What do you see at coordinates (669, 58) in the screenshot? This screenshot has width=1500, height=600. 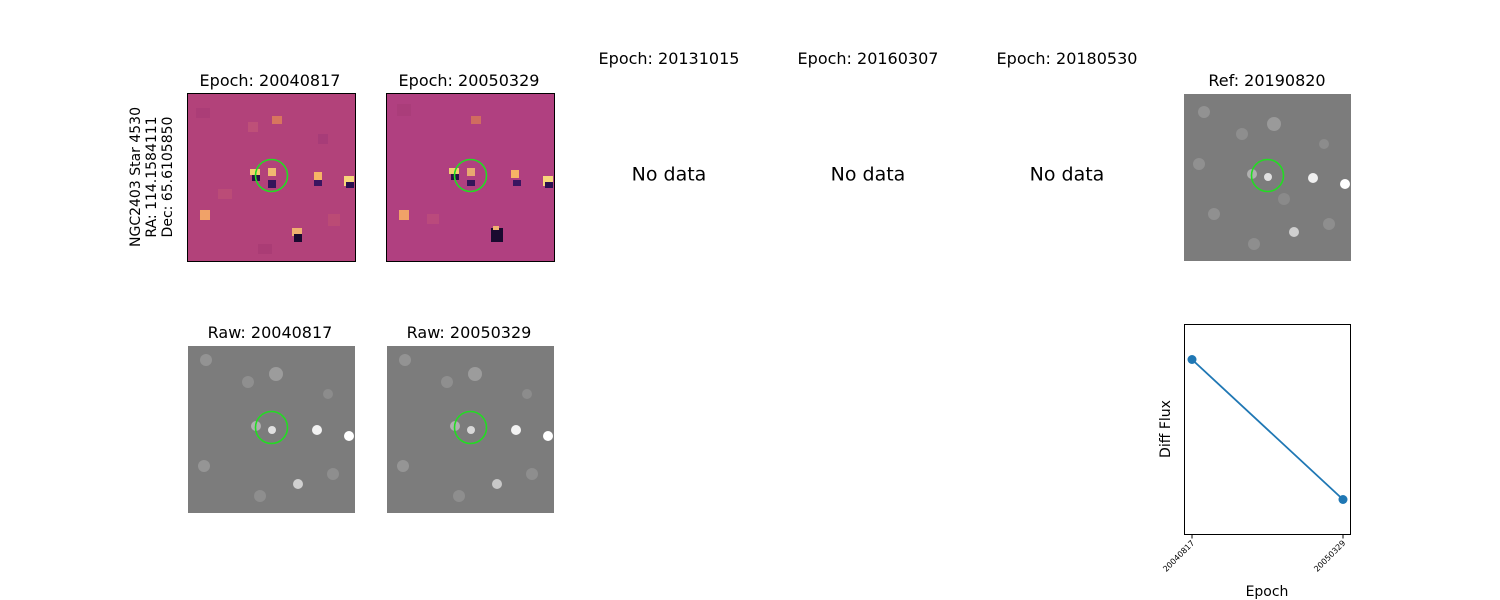 I see `panel-title-epoch-20131015: Epoch: 20131015` at bounding box center [669, 58].